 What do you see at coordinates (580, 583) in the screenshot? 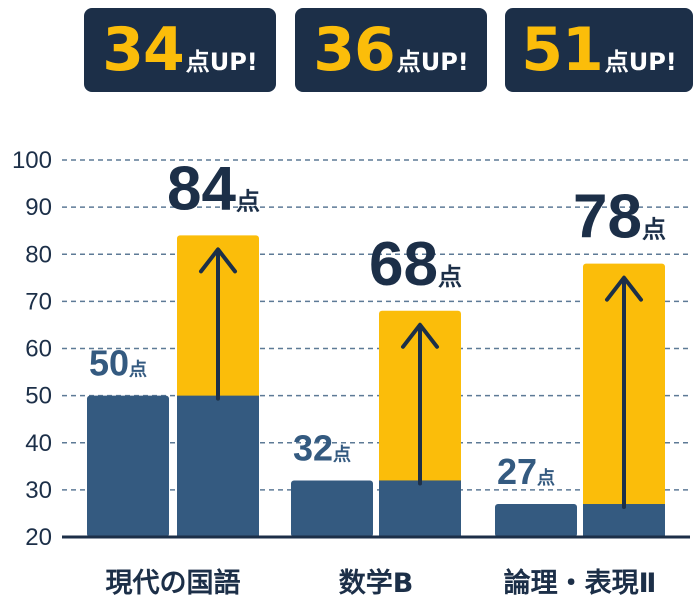
I see `category-label: 論理・表現Ⅱ` at bounding box center [580, 583].